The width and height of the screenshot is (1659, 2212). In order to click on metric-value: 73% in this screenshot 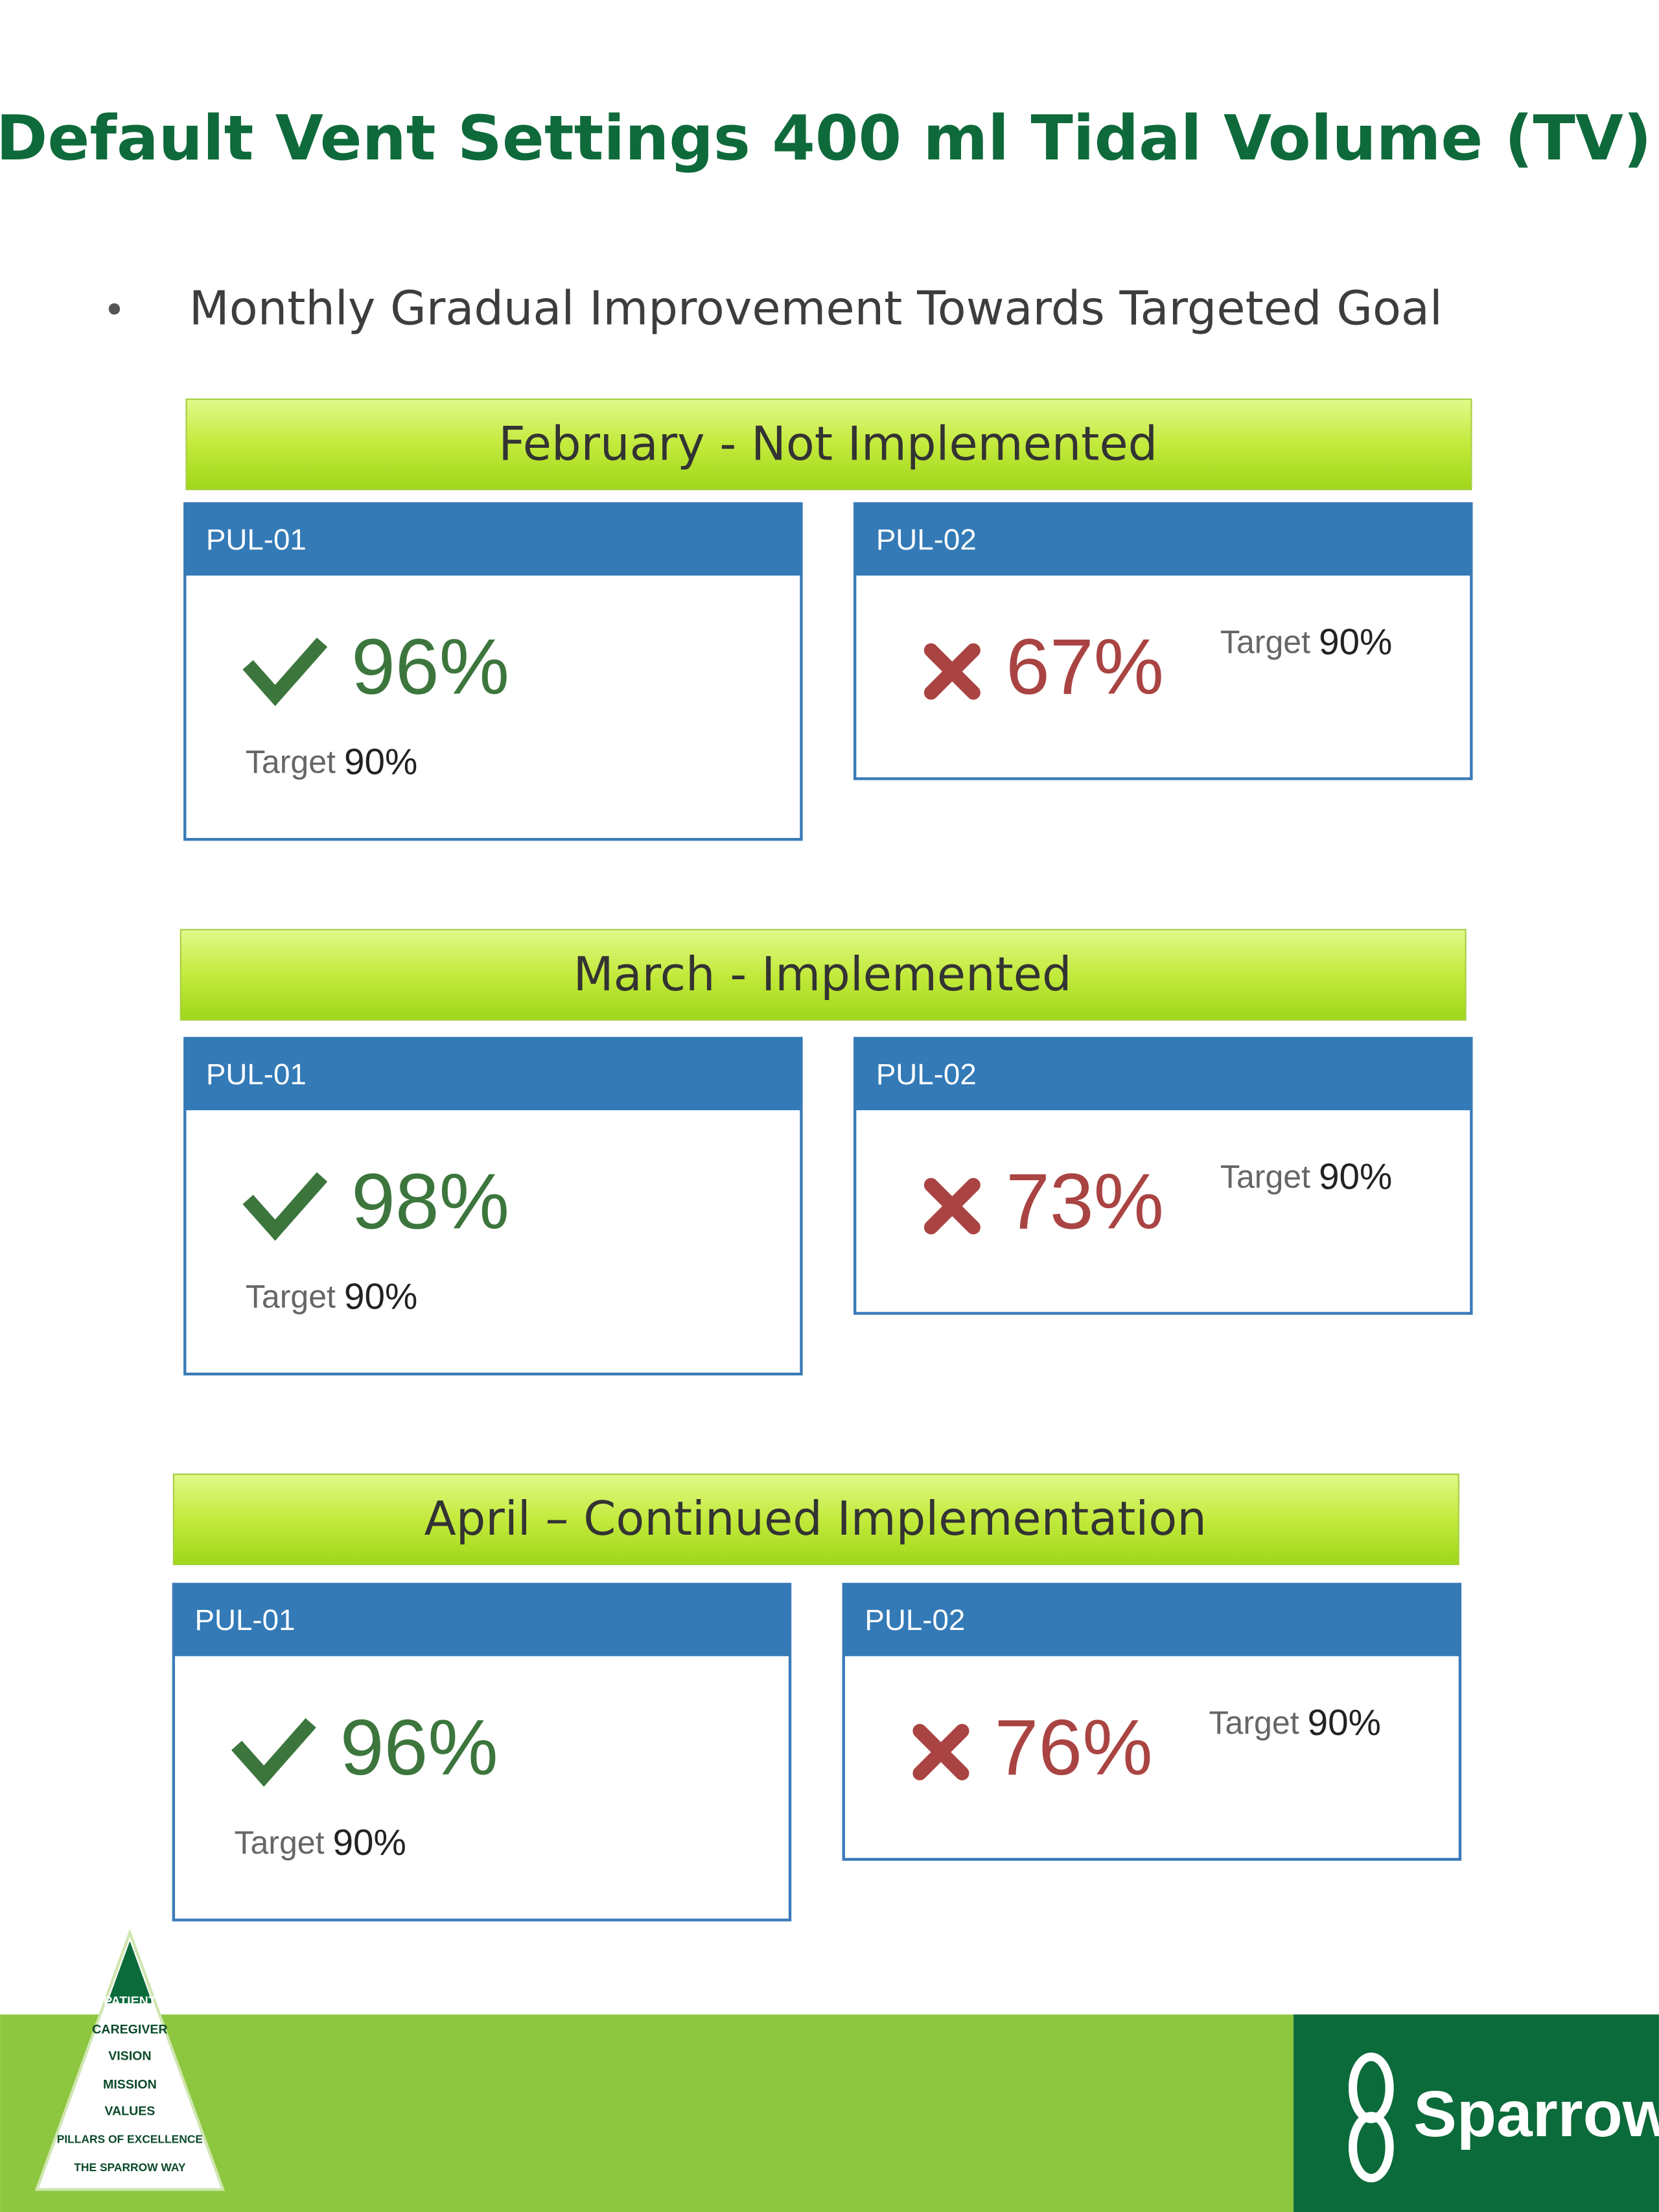, I will do `click(1085, 1201)`.